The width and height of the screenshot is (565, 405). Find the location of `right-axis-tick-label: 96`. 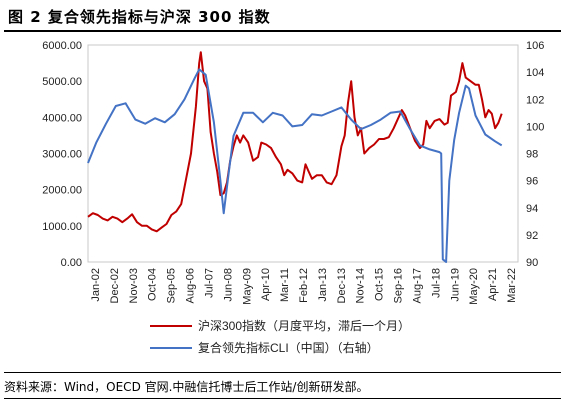

right-axis-tick-label: 96 is located at coordinates (532, 182).